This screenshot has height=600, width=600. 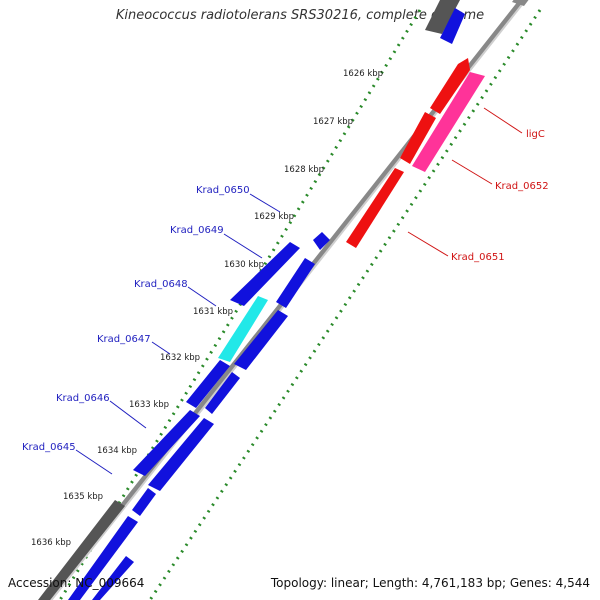 I want to click on kbp-tick-1627: 1627 kbp, so click(x=333, y=122).